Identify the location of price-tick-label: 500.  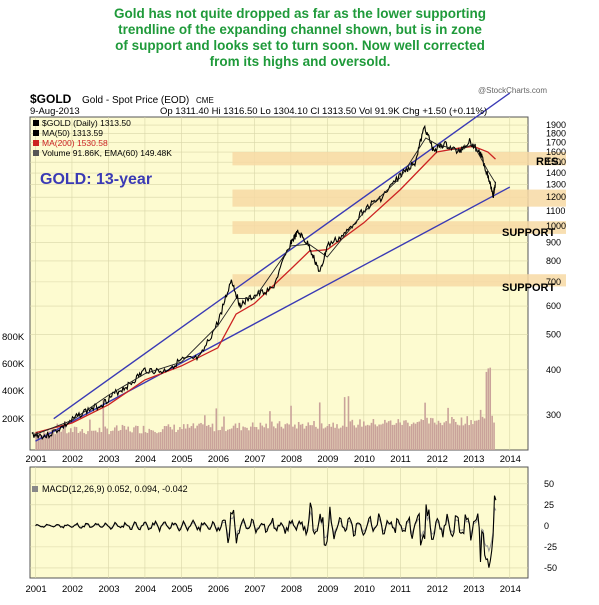
(553, 335).